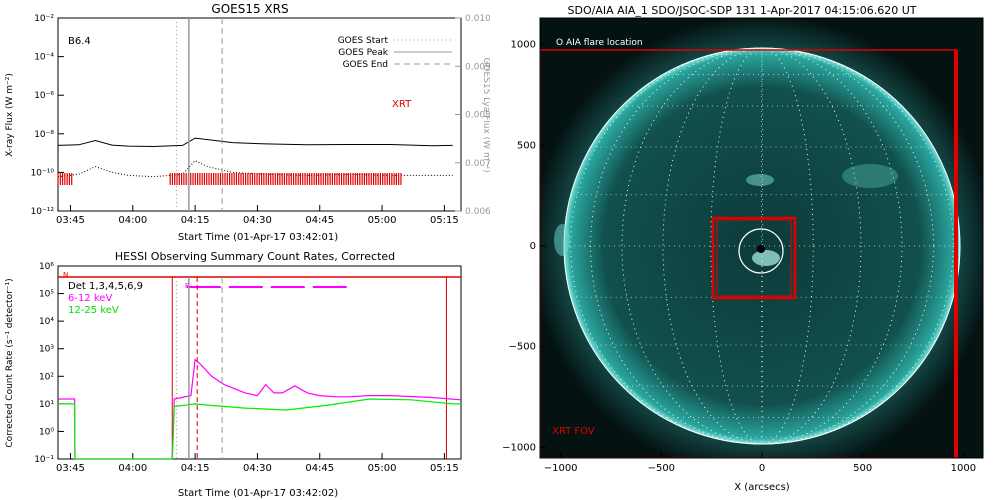 The image size is (1000, 500). Describe the element at coordinates (43, 173) in the screenshot. I see `goes-ytick-left-label: 10⁻¹⁰` at that location.